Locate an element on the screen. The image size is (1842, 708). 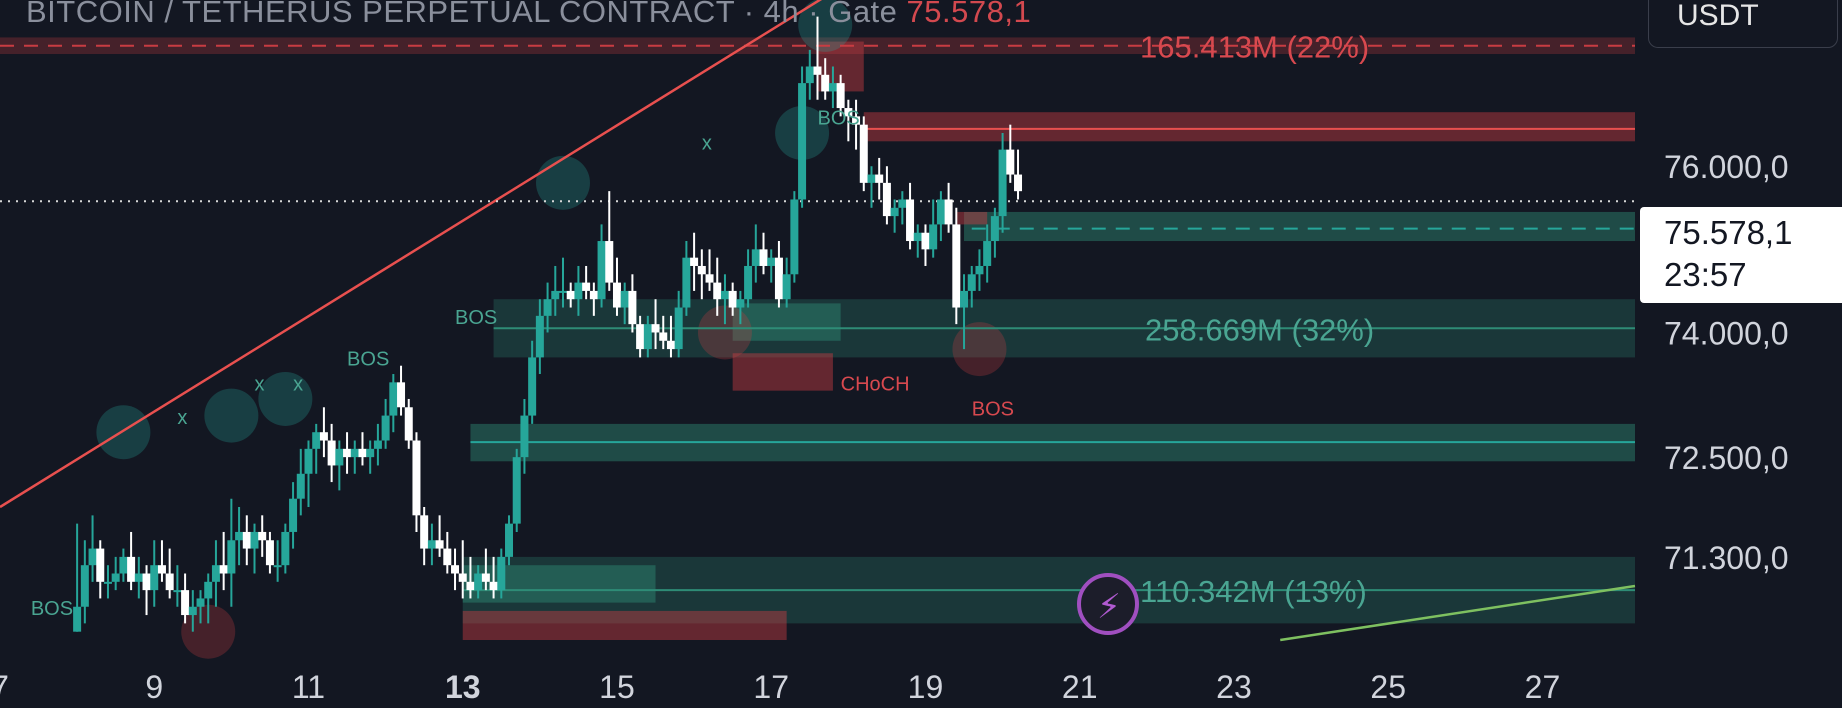
current-price-value: 75.578,1 is located at coordinates (1728, 232).